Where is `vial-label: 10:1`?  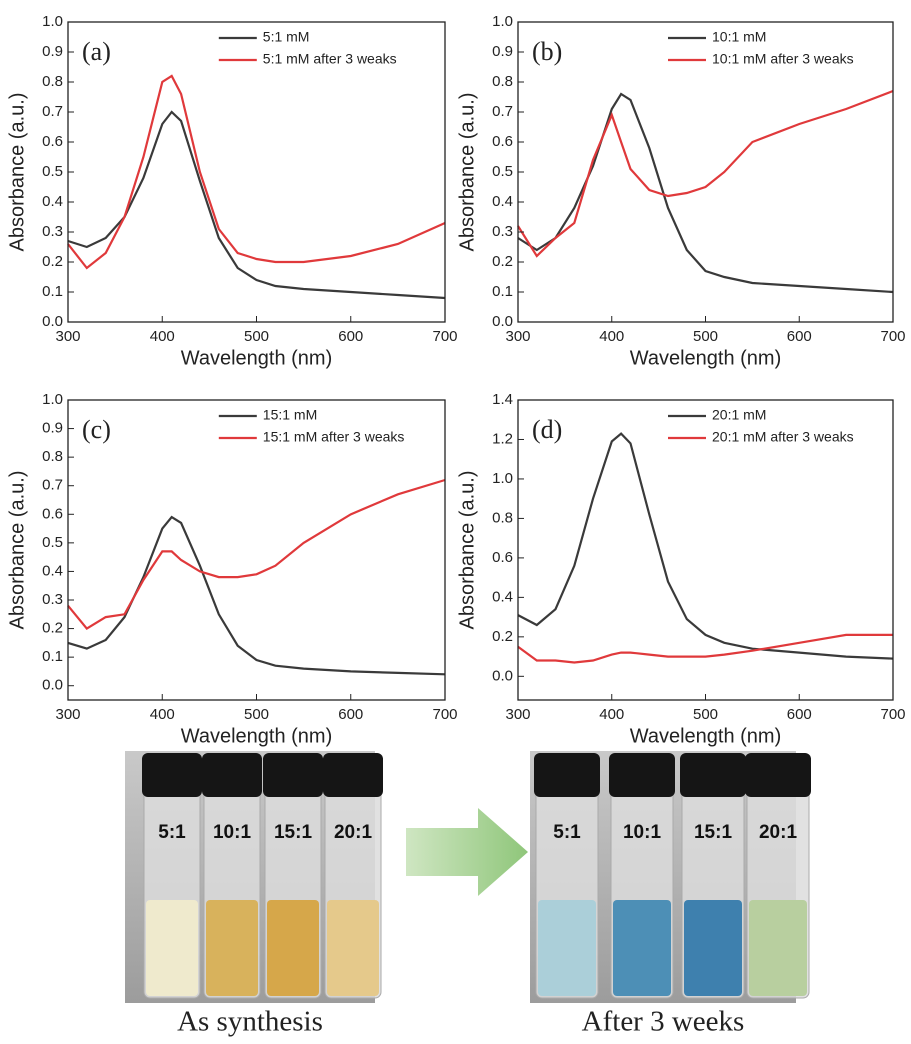 vial-label: 10:1 is located at coordinates (232, 832).